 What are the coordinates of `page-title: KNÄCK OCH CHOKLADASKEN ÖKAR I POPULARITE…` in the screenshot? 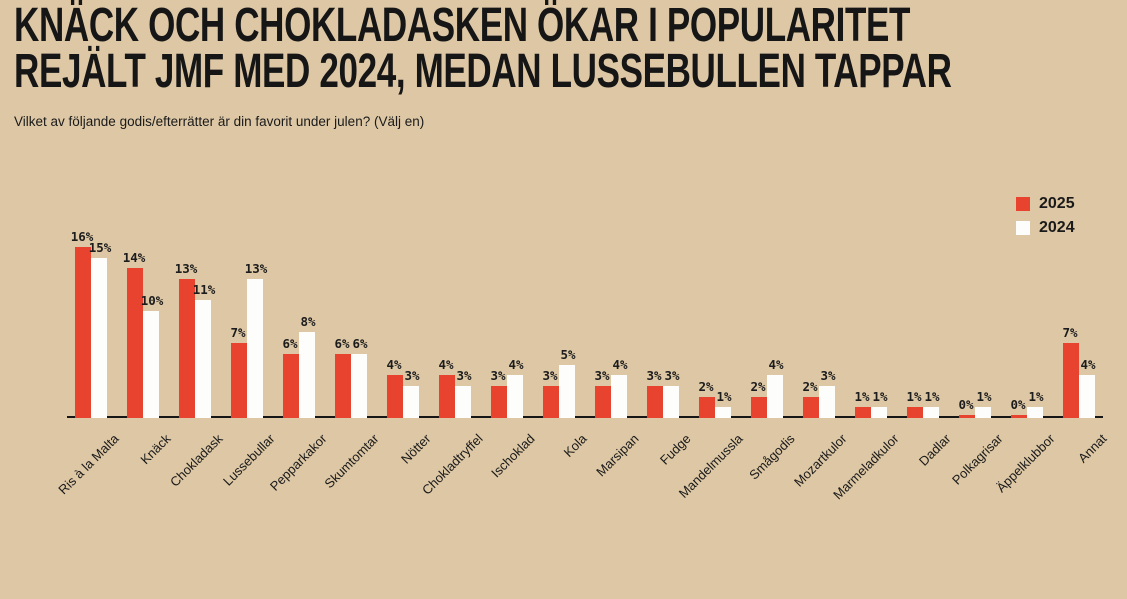 It's located at (483, 49).